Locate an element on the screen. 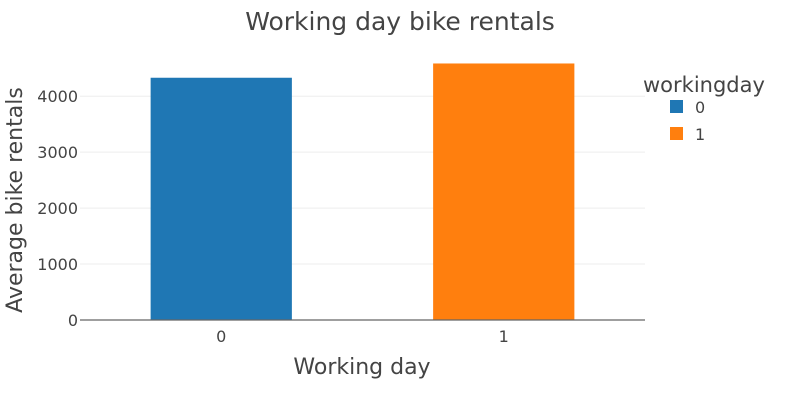 The width and height of the screenshot is (800, 400). y-tick-labels: 0 1000 2000 3000 4000 is located at coordinates (57, 208).